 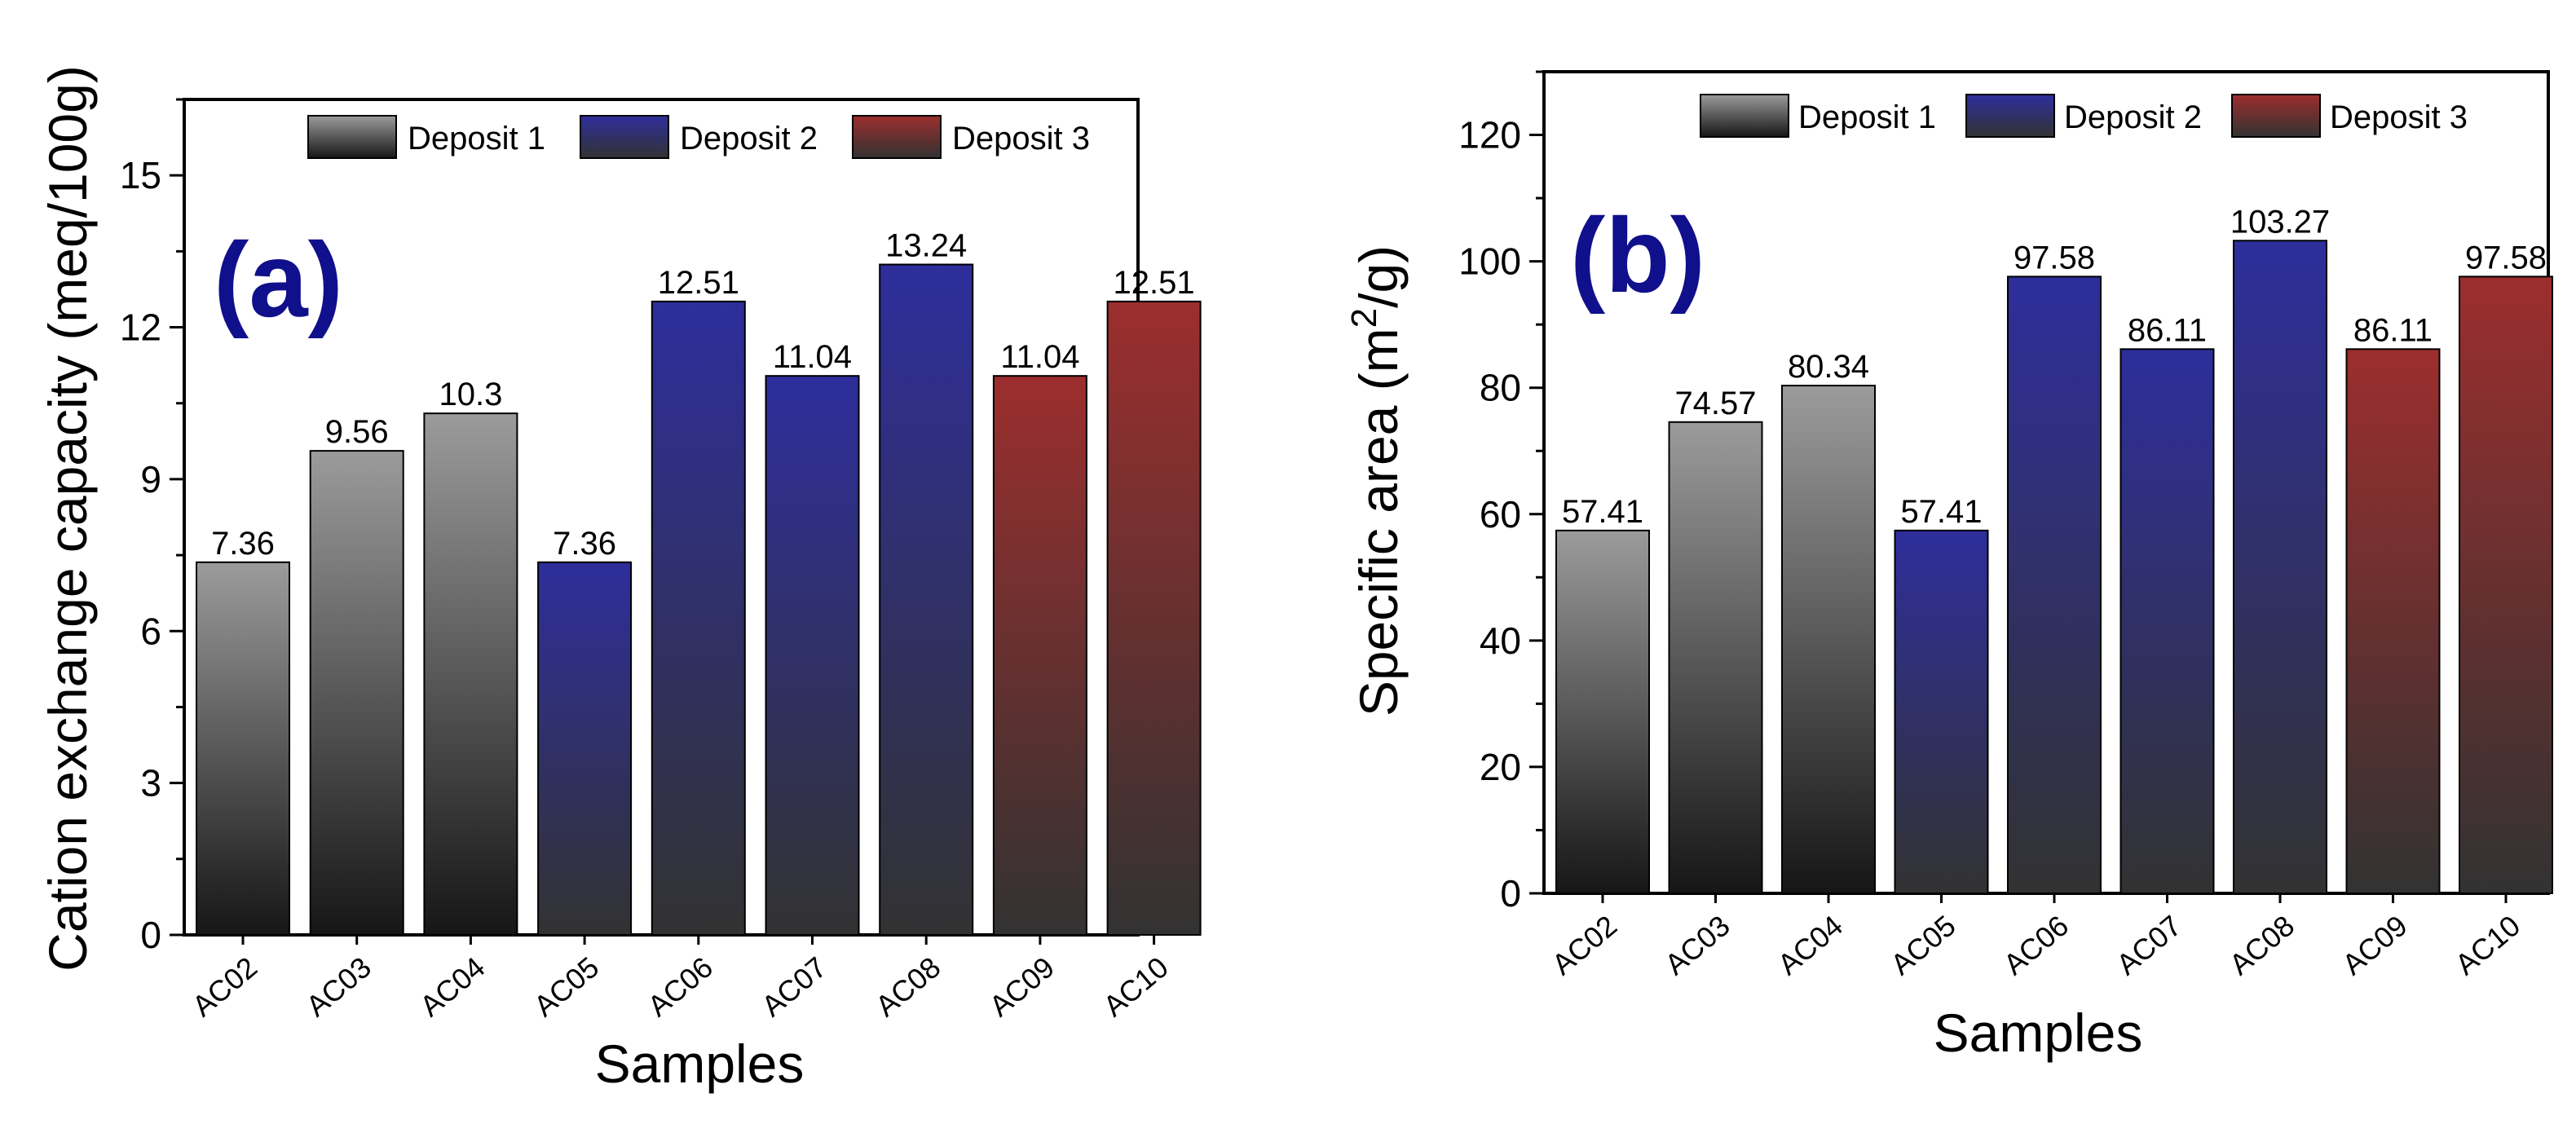 What do you see at coordinates (1922, 945) in the screenshot?
I see `x-tick-label-ac05-b: AC05` at bounding box center [1922, 945].